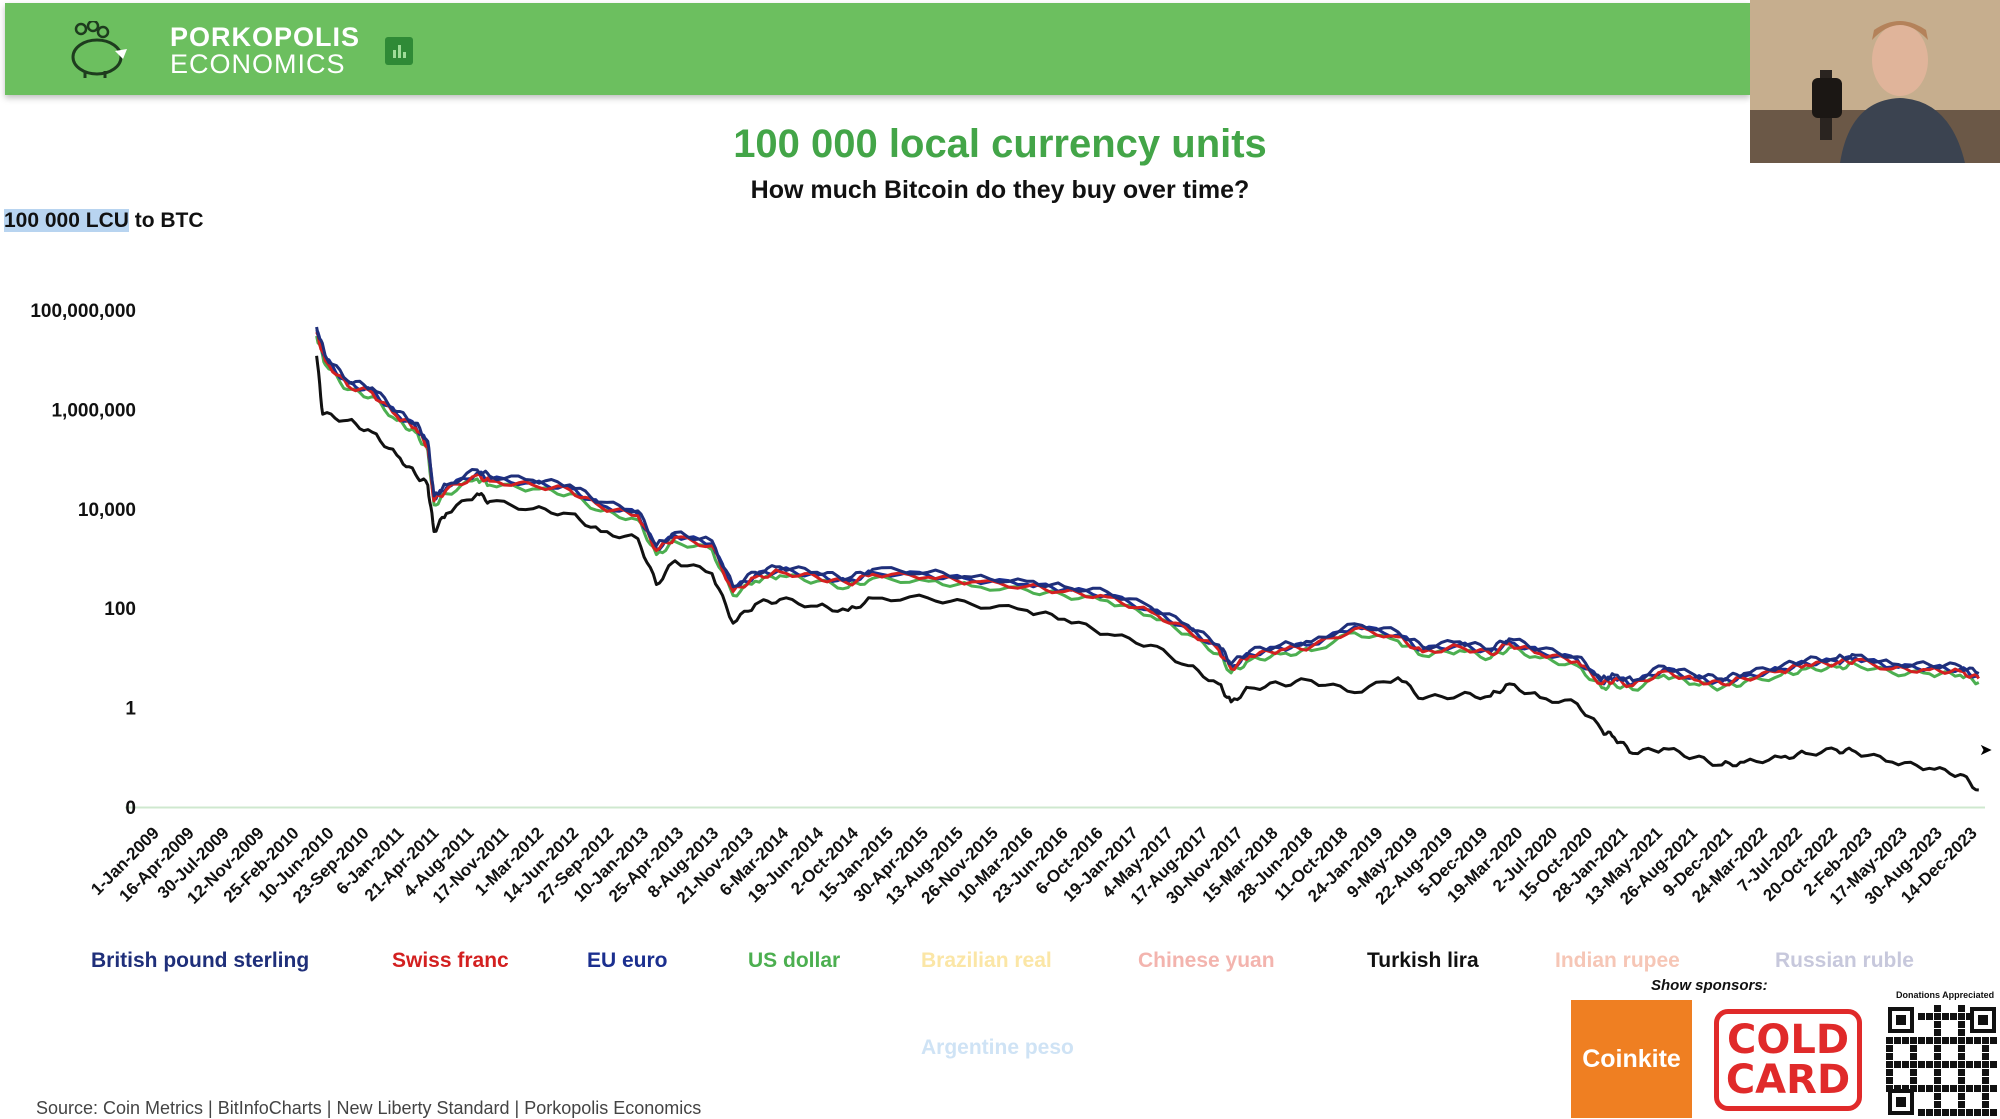  What do you see at coordinates (83, 311) in the screenshot?
I see `y-tick-label: 100,000,000` at bounding box center [83, 311].